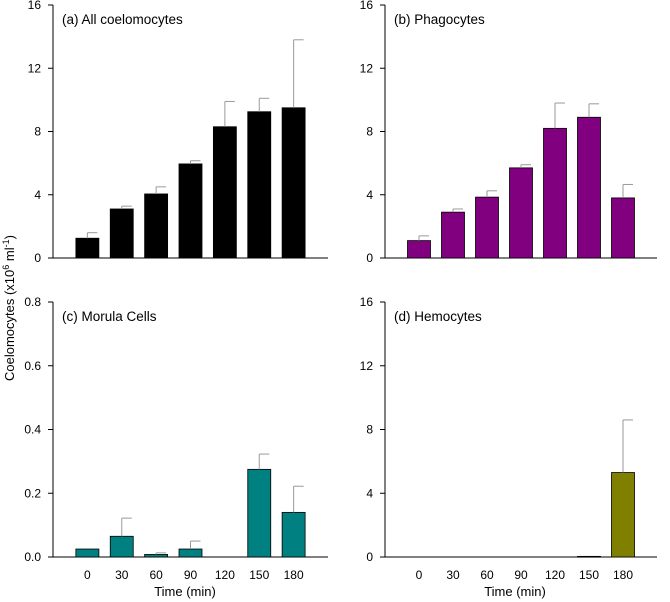  Describe the element at coordinates (109, 316) in the screenshot. I see `panel-title: (c) Morula Cells` at that location.